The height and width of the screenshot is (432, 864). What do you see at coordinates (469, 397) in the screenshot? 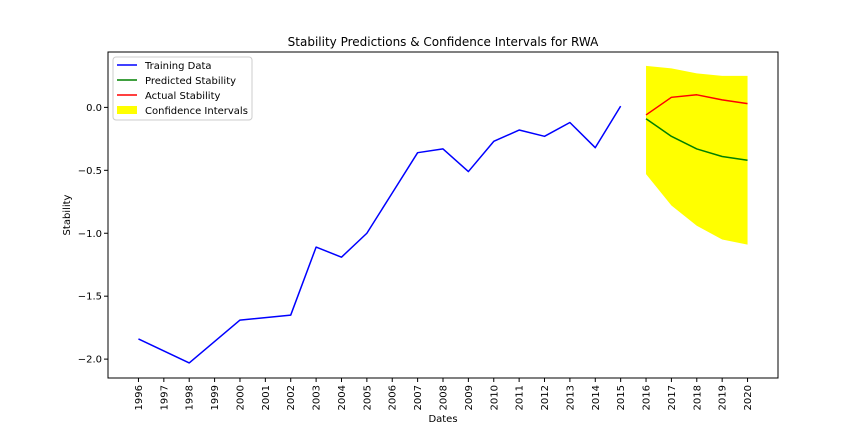
I see `x-tick-label: 2009` at bounding box center [469, 397].